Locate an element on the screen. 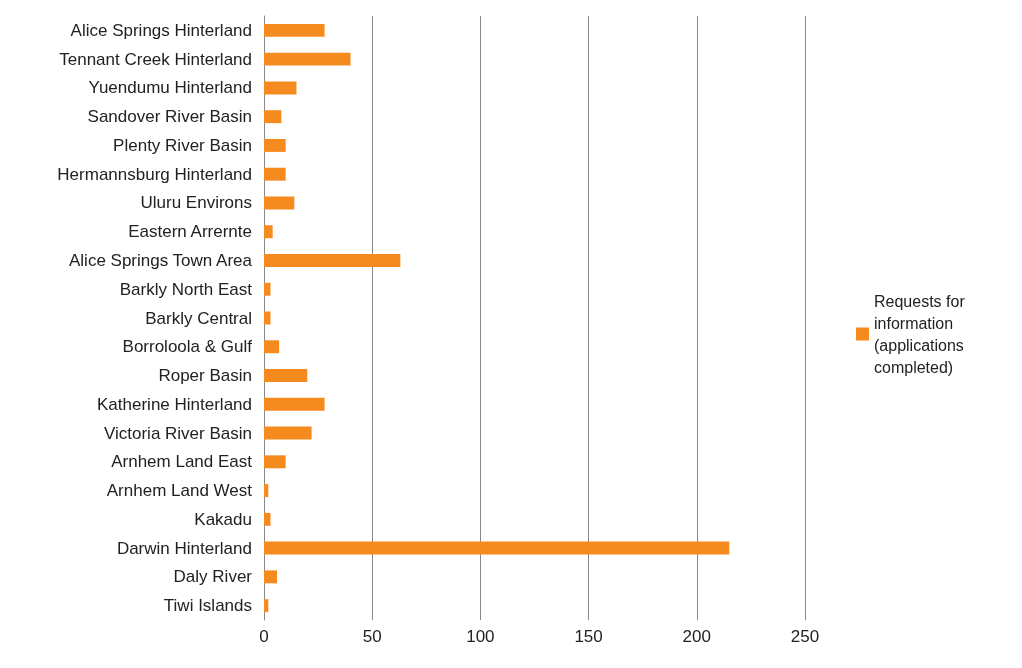 The height and width of the screenshot is (668, 1022). y-tick-label: Plenty River Basin is located at coordinates (182, 145).